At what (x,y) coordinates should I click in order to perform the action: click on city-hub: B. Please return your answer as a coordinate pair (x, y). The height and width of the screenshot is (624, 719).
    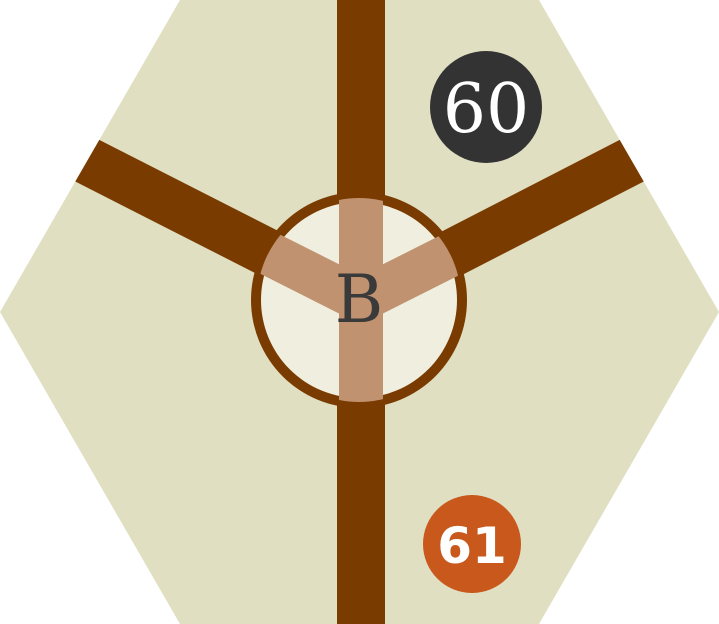
    Looking at the image, I should click on (359, 300).